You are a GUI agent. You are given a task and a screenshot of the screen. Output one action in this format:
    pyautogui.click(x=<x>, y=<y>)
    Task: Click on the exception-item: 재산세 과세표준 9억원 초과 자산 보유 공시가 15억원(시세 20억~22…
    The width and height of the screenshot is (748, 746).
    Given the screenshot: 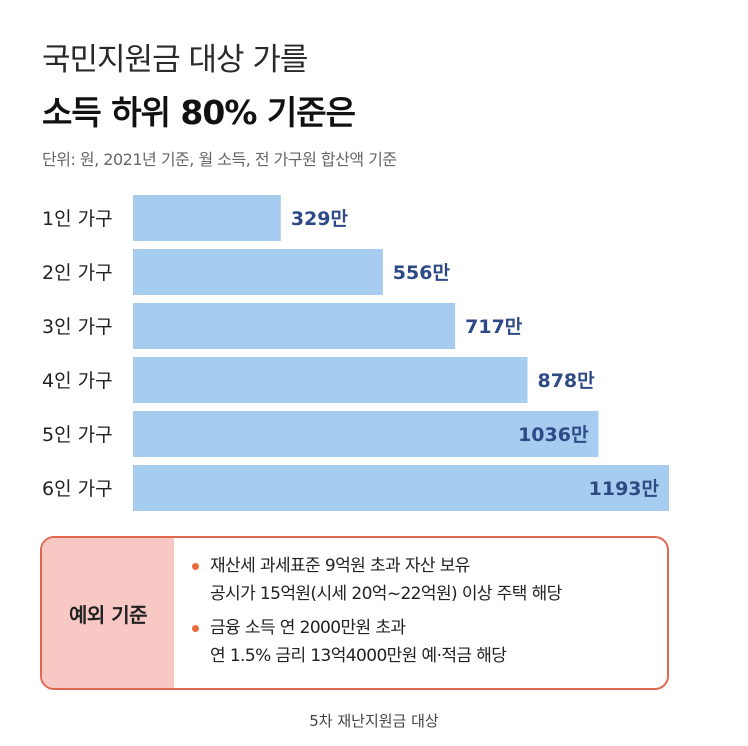 What is the action you would take?
    pyautogui.click(x=425, y=580)
    